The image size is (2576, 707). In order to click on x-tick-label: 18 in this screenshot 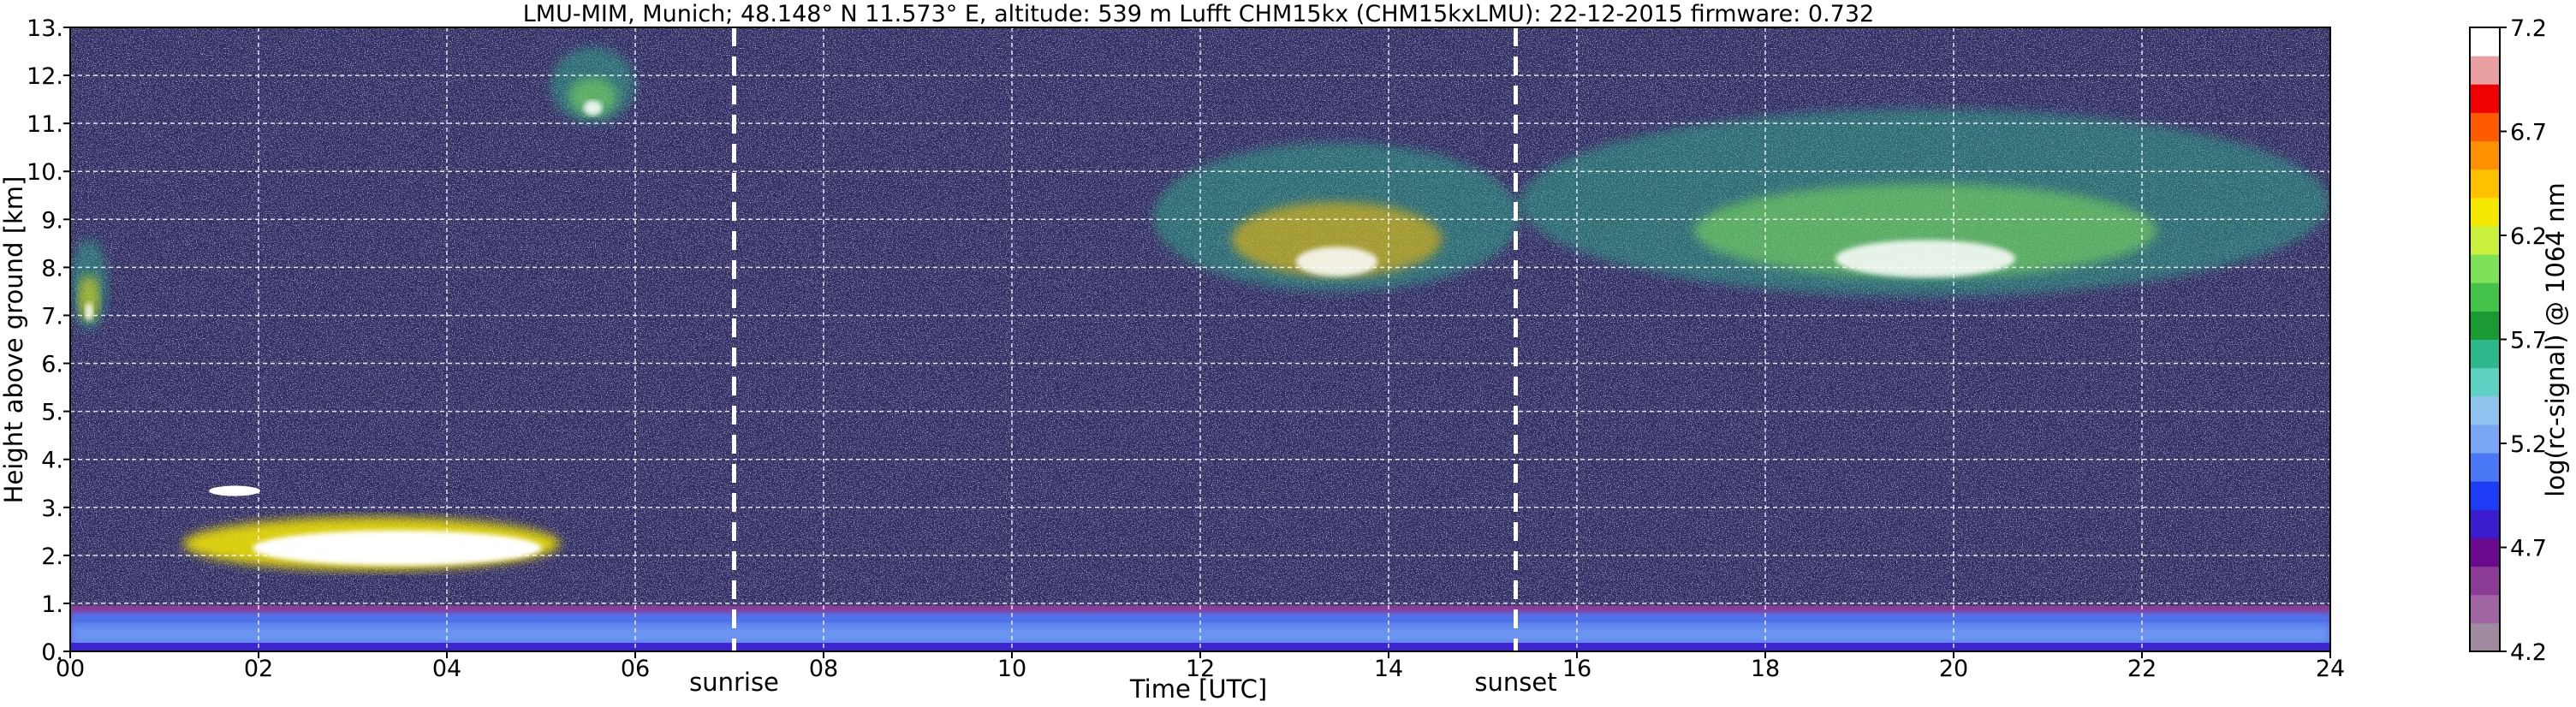, I will do `click(1766, 669)`.